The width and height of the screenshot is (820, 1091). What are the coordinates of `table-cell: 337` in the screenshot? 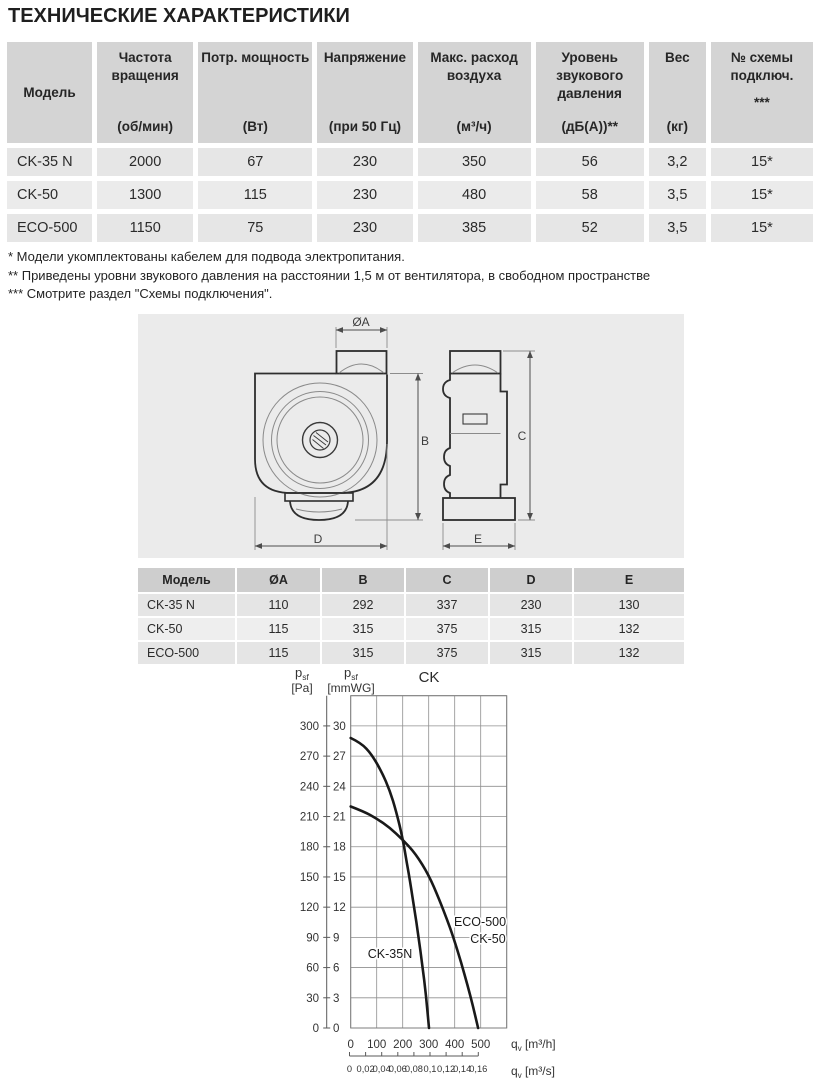 It's located at (447, 605).